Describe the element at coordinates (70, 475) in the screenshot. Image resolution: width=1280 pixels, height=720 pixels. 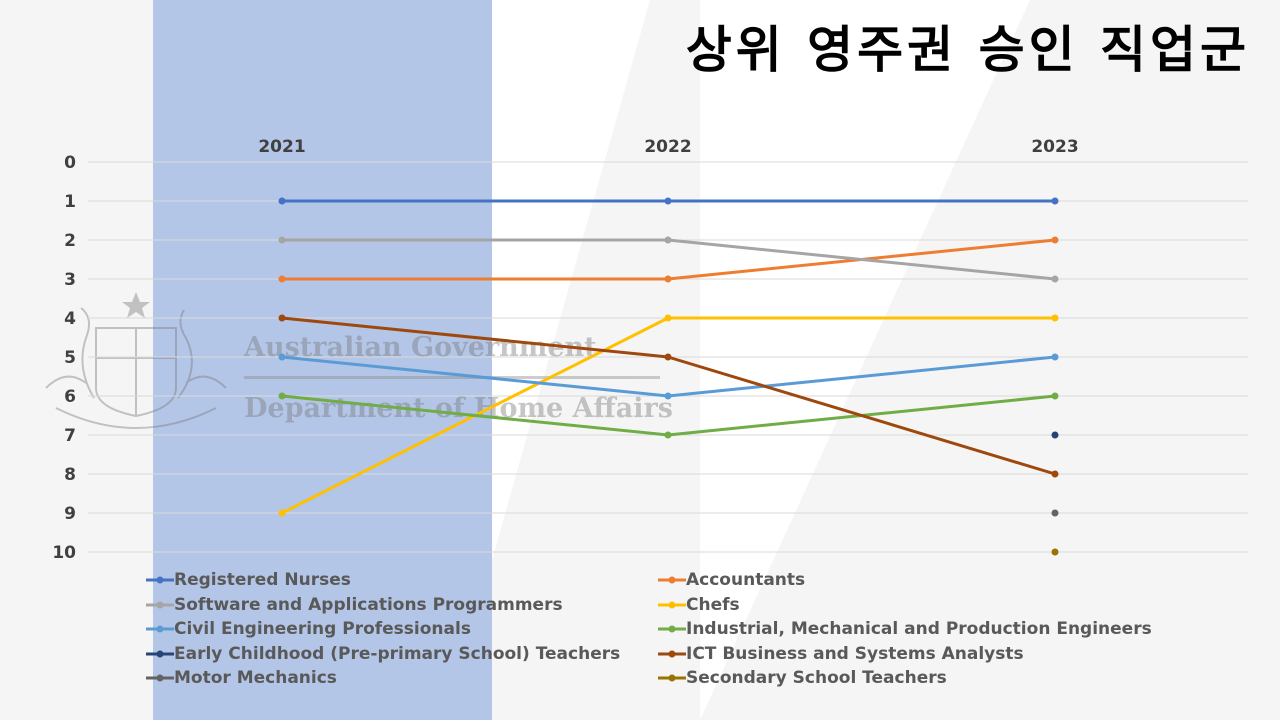
I see `y-tick-label: 8` at that location.